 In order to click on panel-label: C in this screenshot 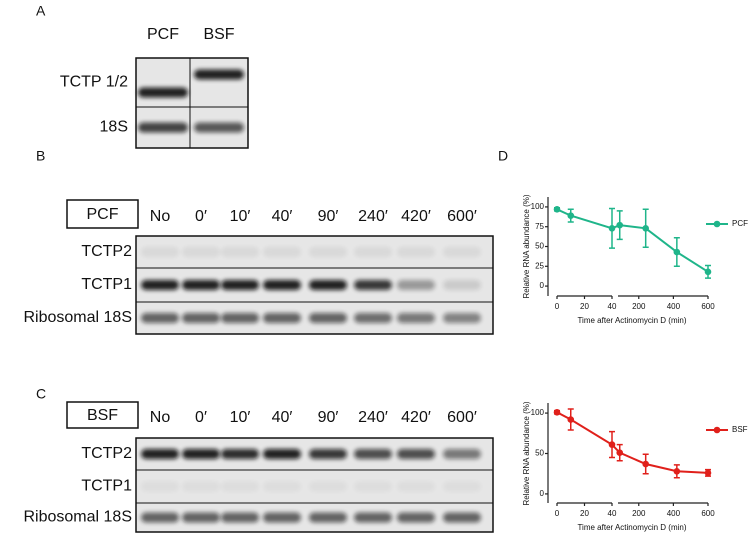, I will do `click(41, 394)`.